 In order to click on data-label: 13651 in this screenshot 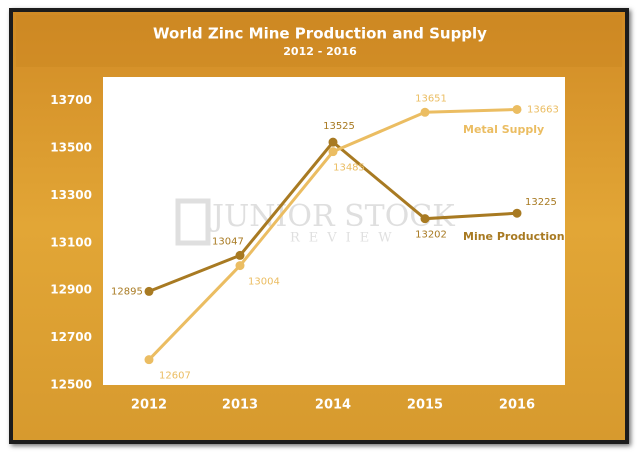, I will do `click(431, 98)`.